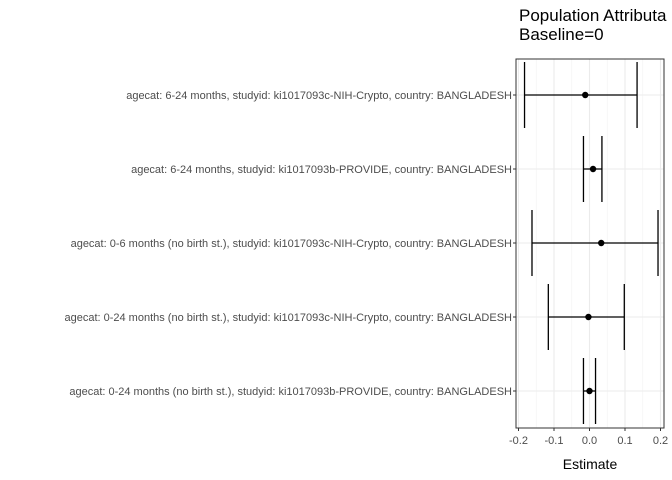 The width and height of the screenshot is (672, 480). What do you see at coordinates (593, 243) in the screenshot?
I see `estimate-points` at bounding box center [593, 243].